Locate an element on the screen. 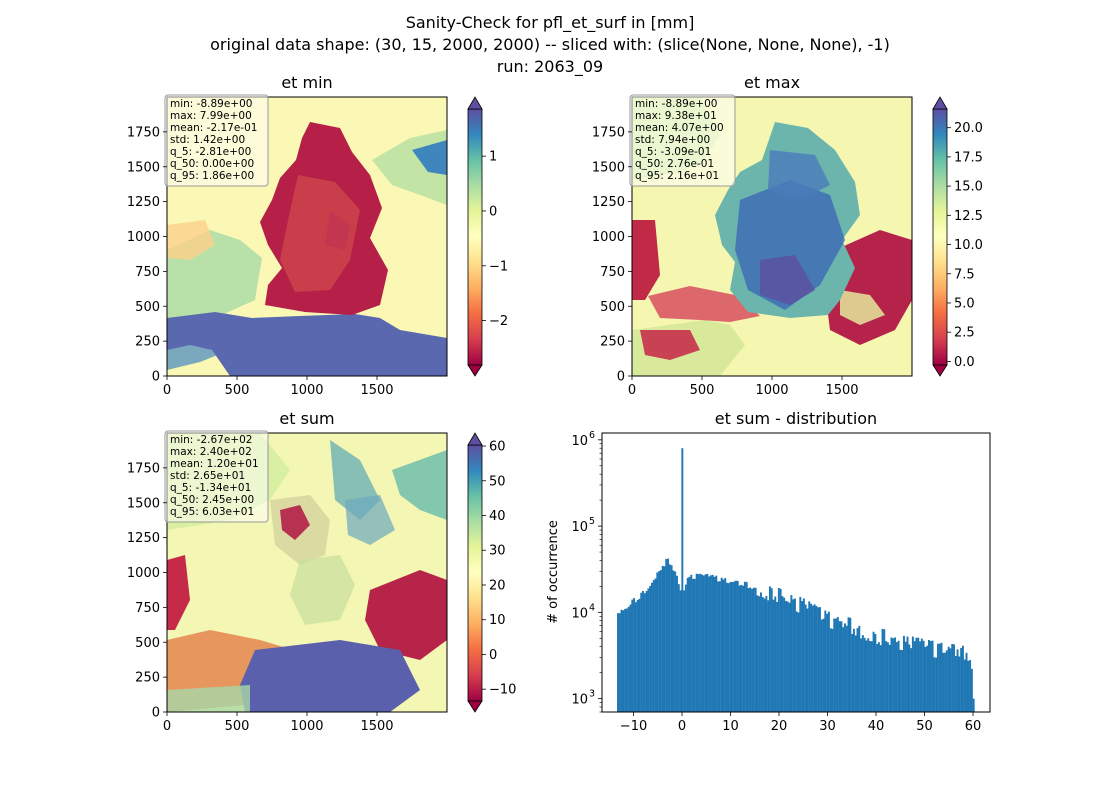  stat-line: q_50: 0.00e+00 is located at coordinates (212, 164).